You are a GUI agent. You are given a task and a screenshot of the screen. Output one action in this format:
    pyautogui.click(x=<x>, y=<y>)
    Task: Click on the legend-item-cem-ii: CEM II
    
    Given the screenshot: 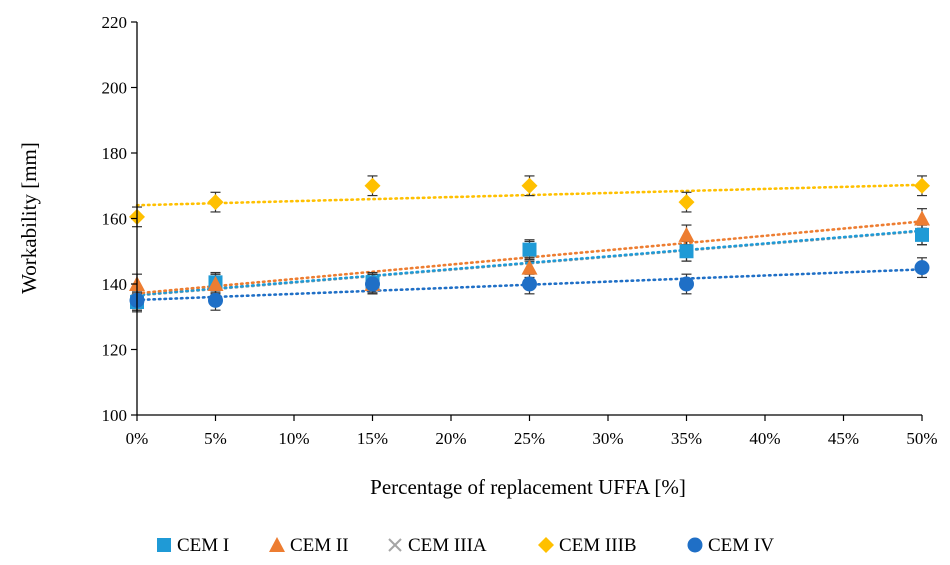 What is the action you would take?
    pyautogui.click(x=309, y=545)
    